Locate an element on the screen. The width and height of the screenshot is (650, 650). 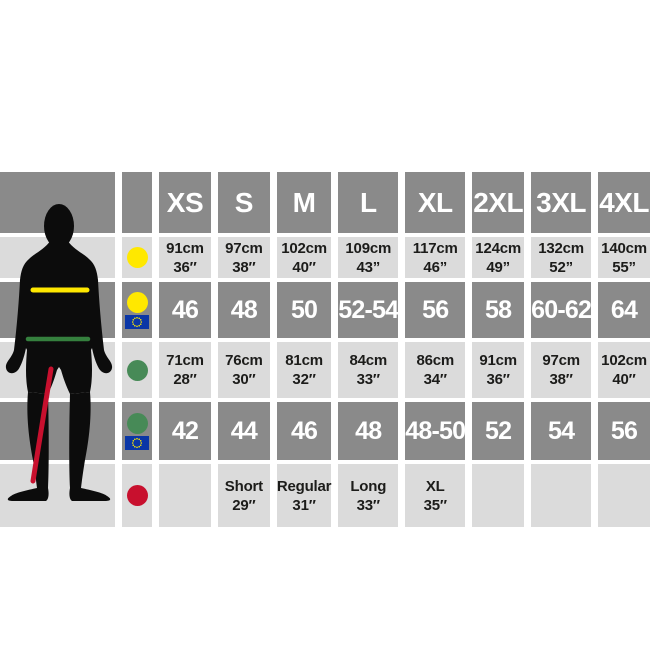
waist-cm: 86cm is located at coordinates (435, 360).